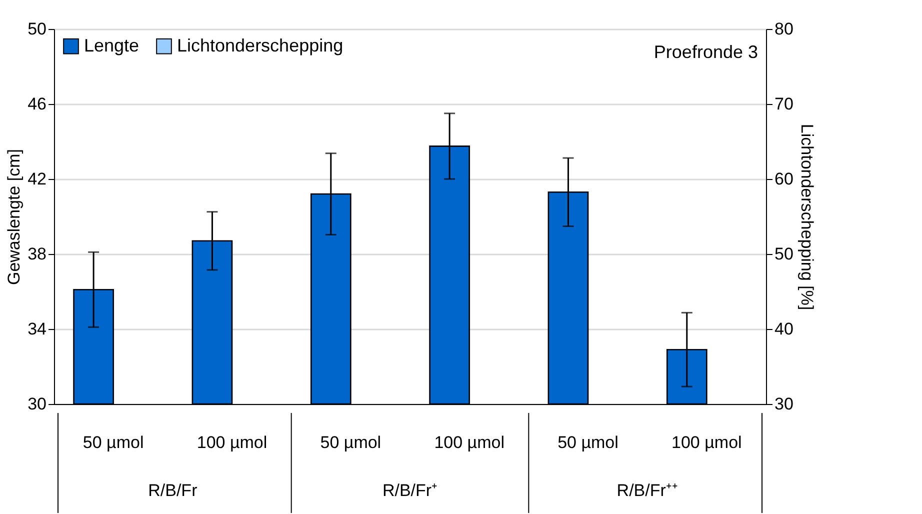 Image resolution: width=922 pixels, height=514 pixels. Describe the element at coordinates (37, 254) in the screenshot. I see `y-tick-label: 38` at that location.